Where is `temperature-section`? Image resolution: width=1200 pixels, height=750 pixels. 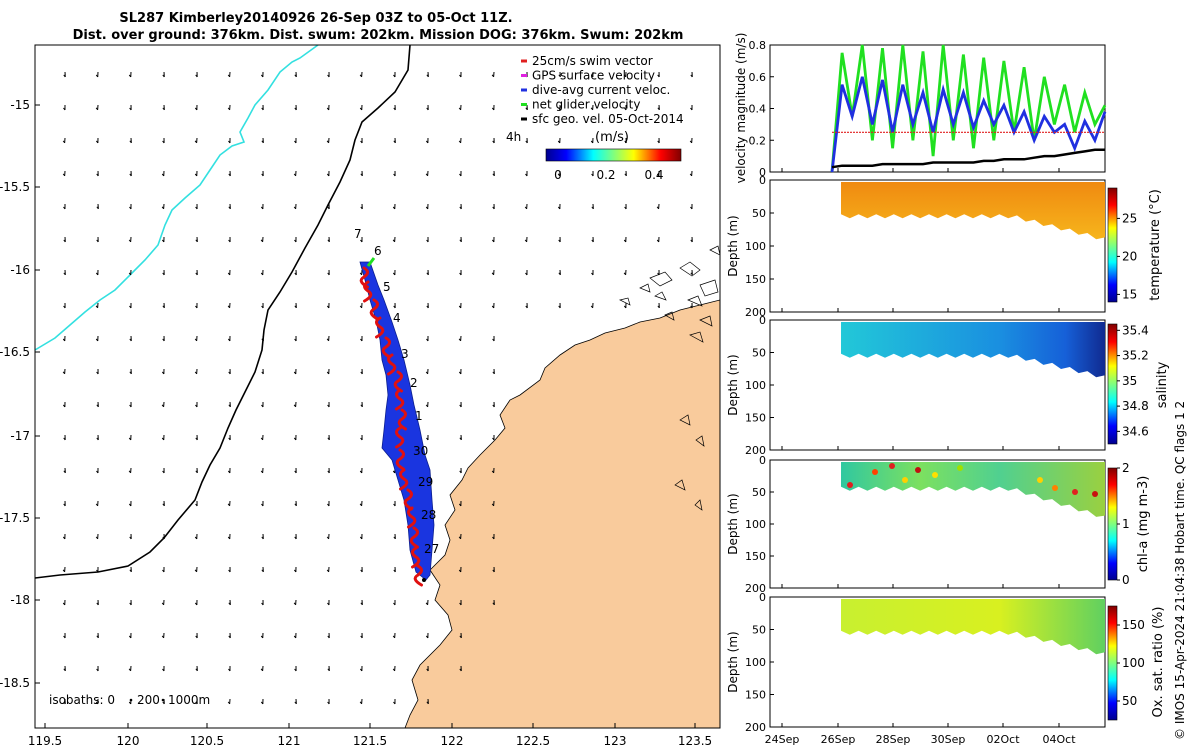
temperature-section is located at coordinates (973, 211).